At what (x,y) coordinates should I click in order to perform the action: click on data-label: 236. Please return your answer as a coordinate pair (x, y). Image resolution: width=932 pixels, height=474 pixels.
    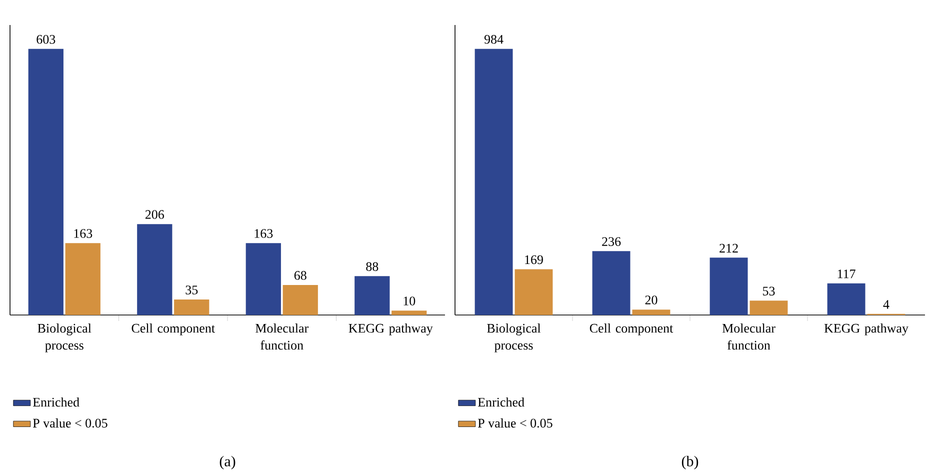
    Looking at the image, I should click on (611, 241).